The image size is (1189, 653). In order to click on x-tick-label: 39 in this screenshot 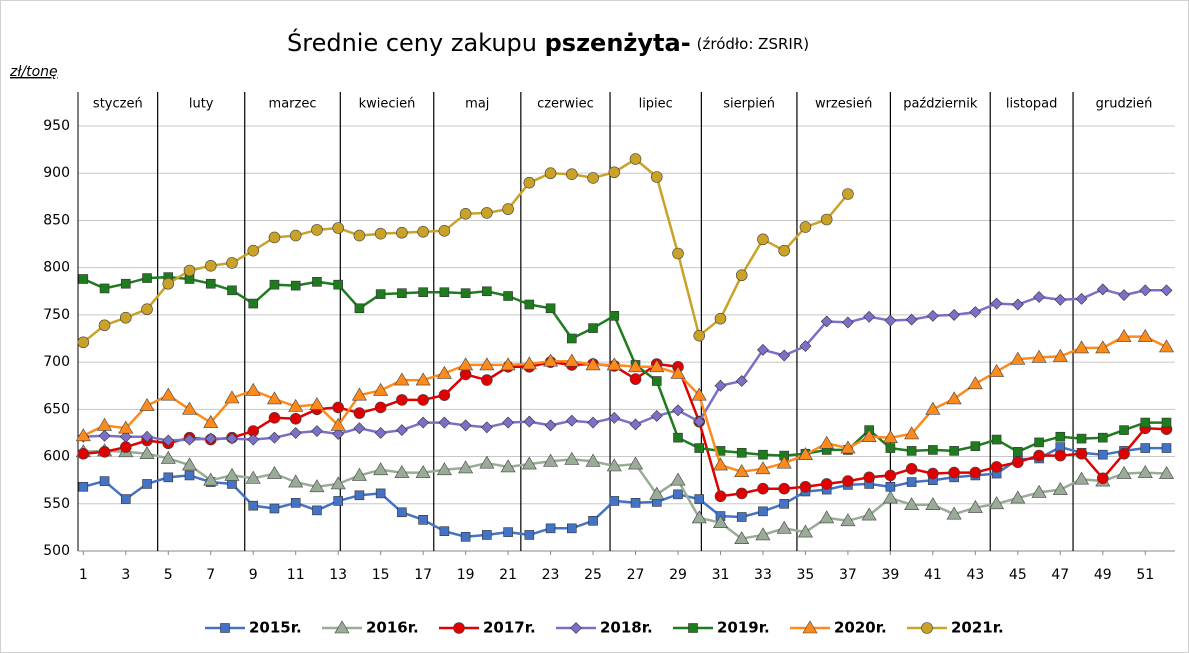, I will do `click(890, 575)`.